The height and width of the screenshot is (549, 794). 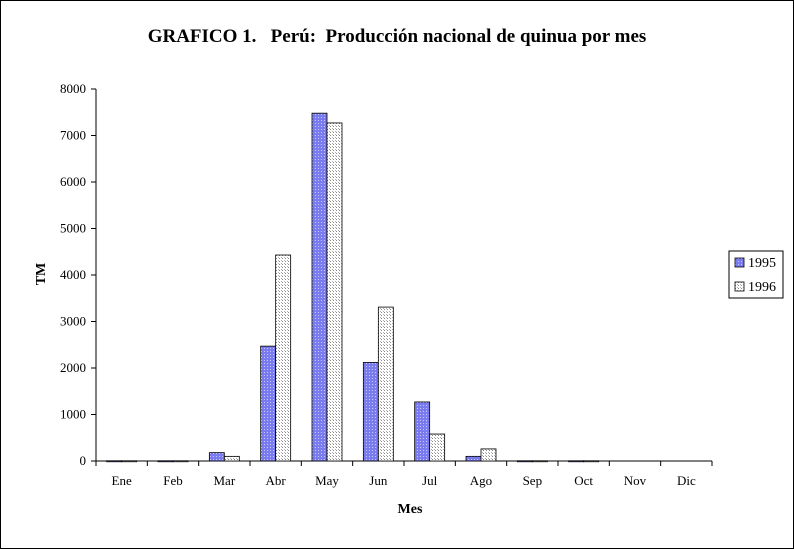 What do you see at coordinates (73, 414) in the screenshot?
I see `y-tick-label: 1000` at bounding box center [73, 414].